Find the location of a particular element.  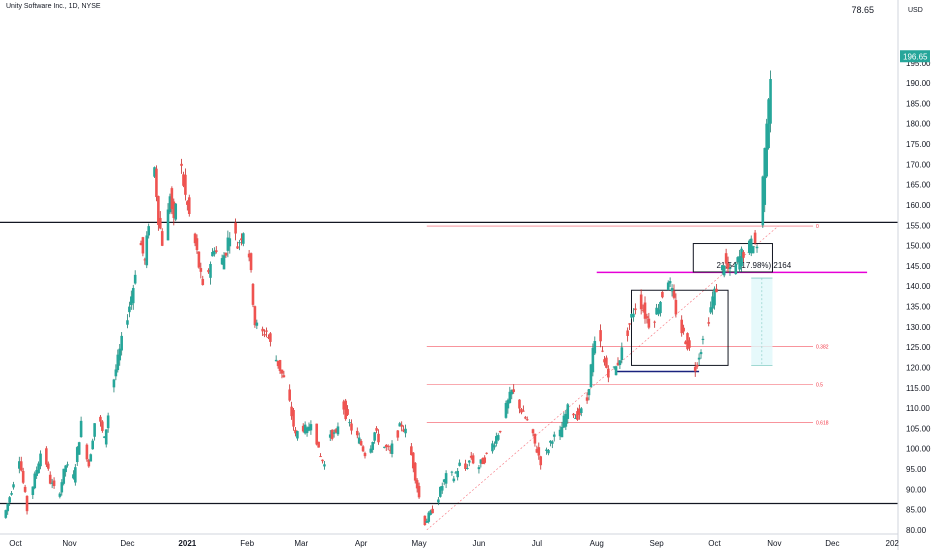

time-tick-label: 2021 is located at coordinates (187, 543).